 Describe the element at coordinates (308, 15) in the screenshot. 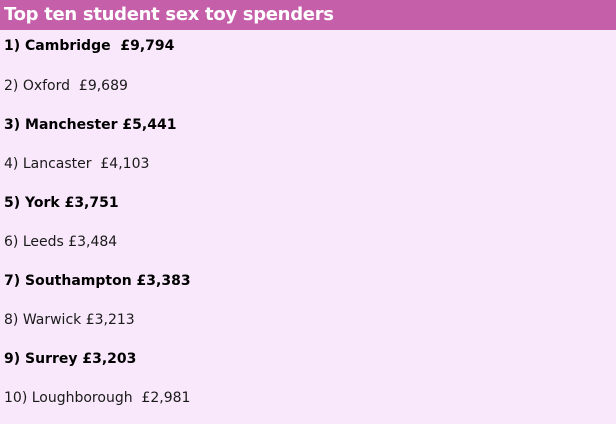

I see `header-title: Top ten student sex toy spenders` at that location.